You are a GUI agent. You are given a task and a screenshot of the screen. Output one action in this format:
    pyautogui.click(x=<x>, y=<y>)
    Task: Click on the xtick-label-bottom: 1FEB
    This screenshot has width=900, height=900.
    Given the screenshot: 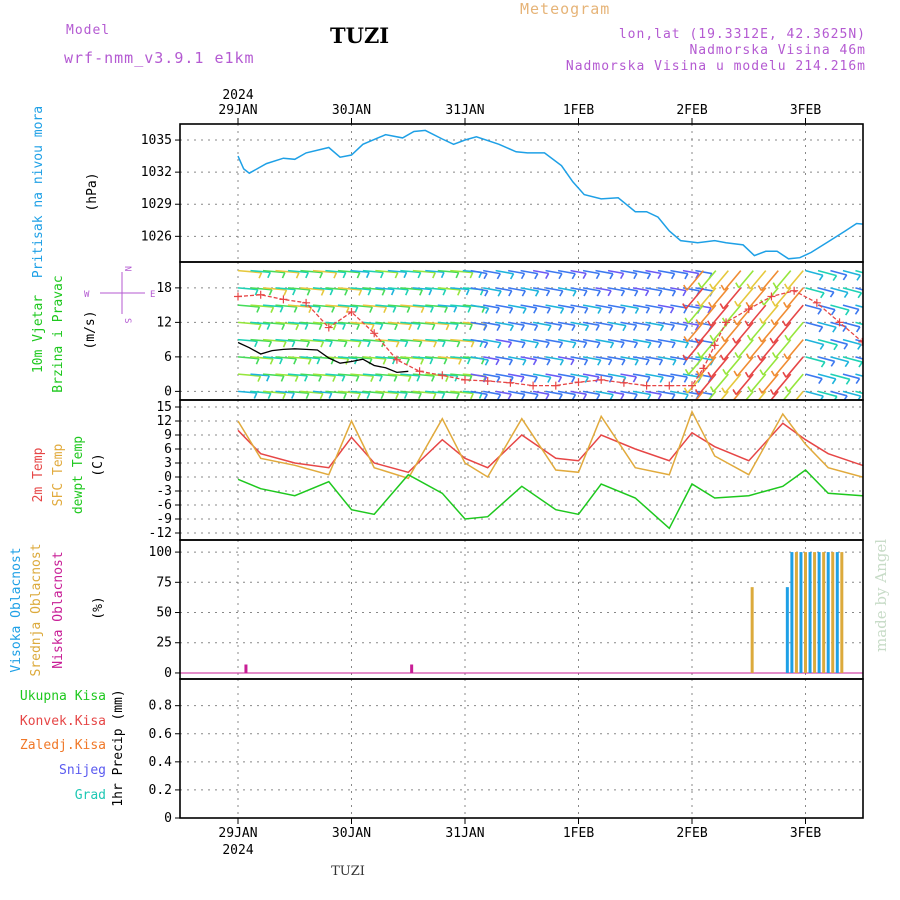 What is the action you would take?
    pyautogui.click(x=578, y=833)
    